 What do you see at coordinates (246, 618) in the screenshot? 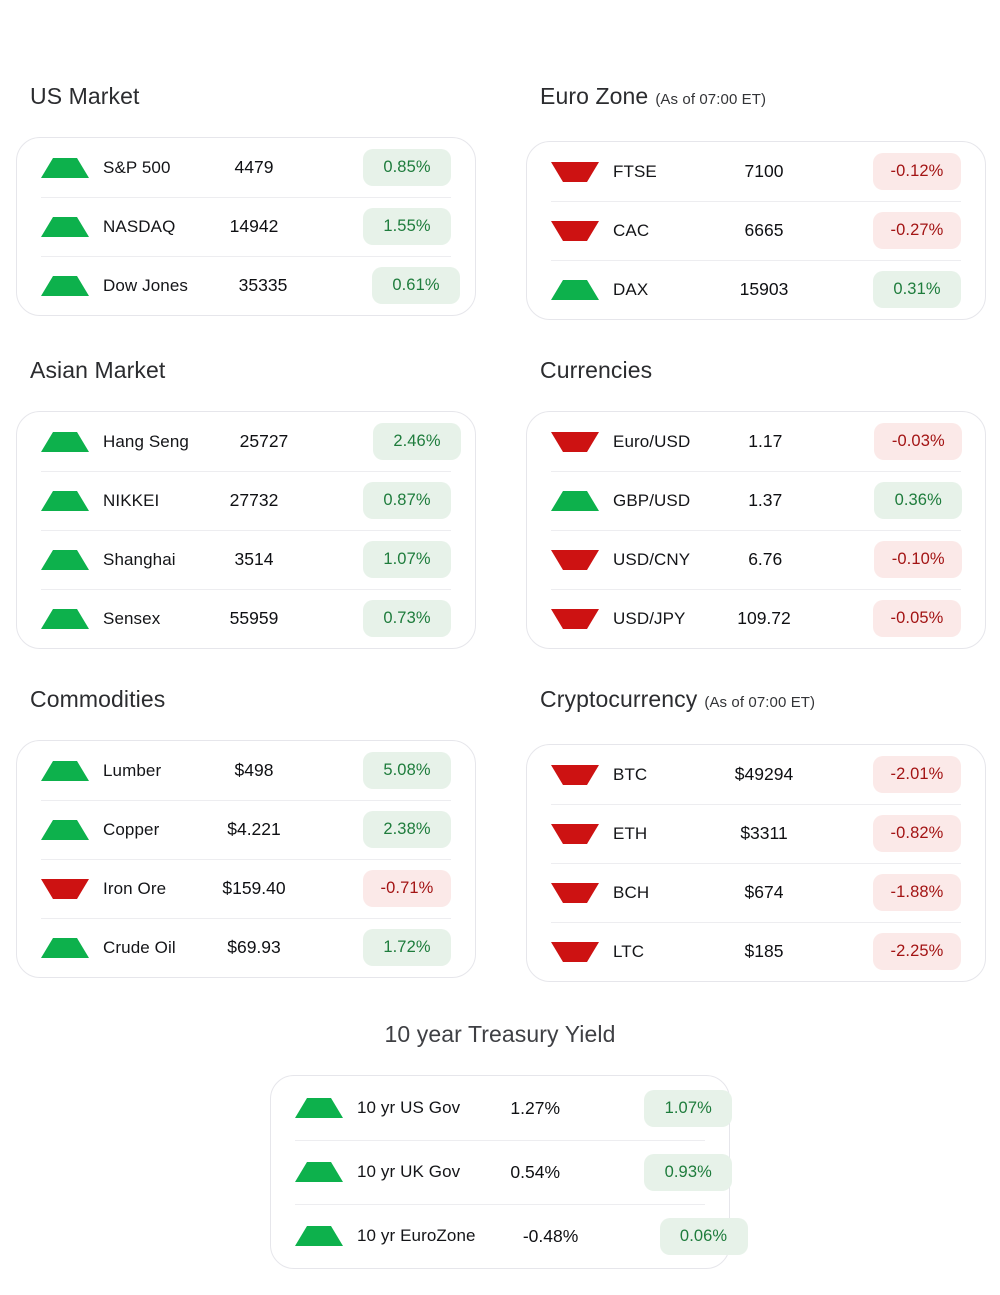
I see `market-row: Sensex 55959 0.73%` at bounding box center [246, 618].